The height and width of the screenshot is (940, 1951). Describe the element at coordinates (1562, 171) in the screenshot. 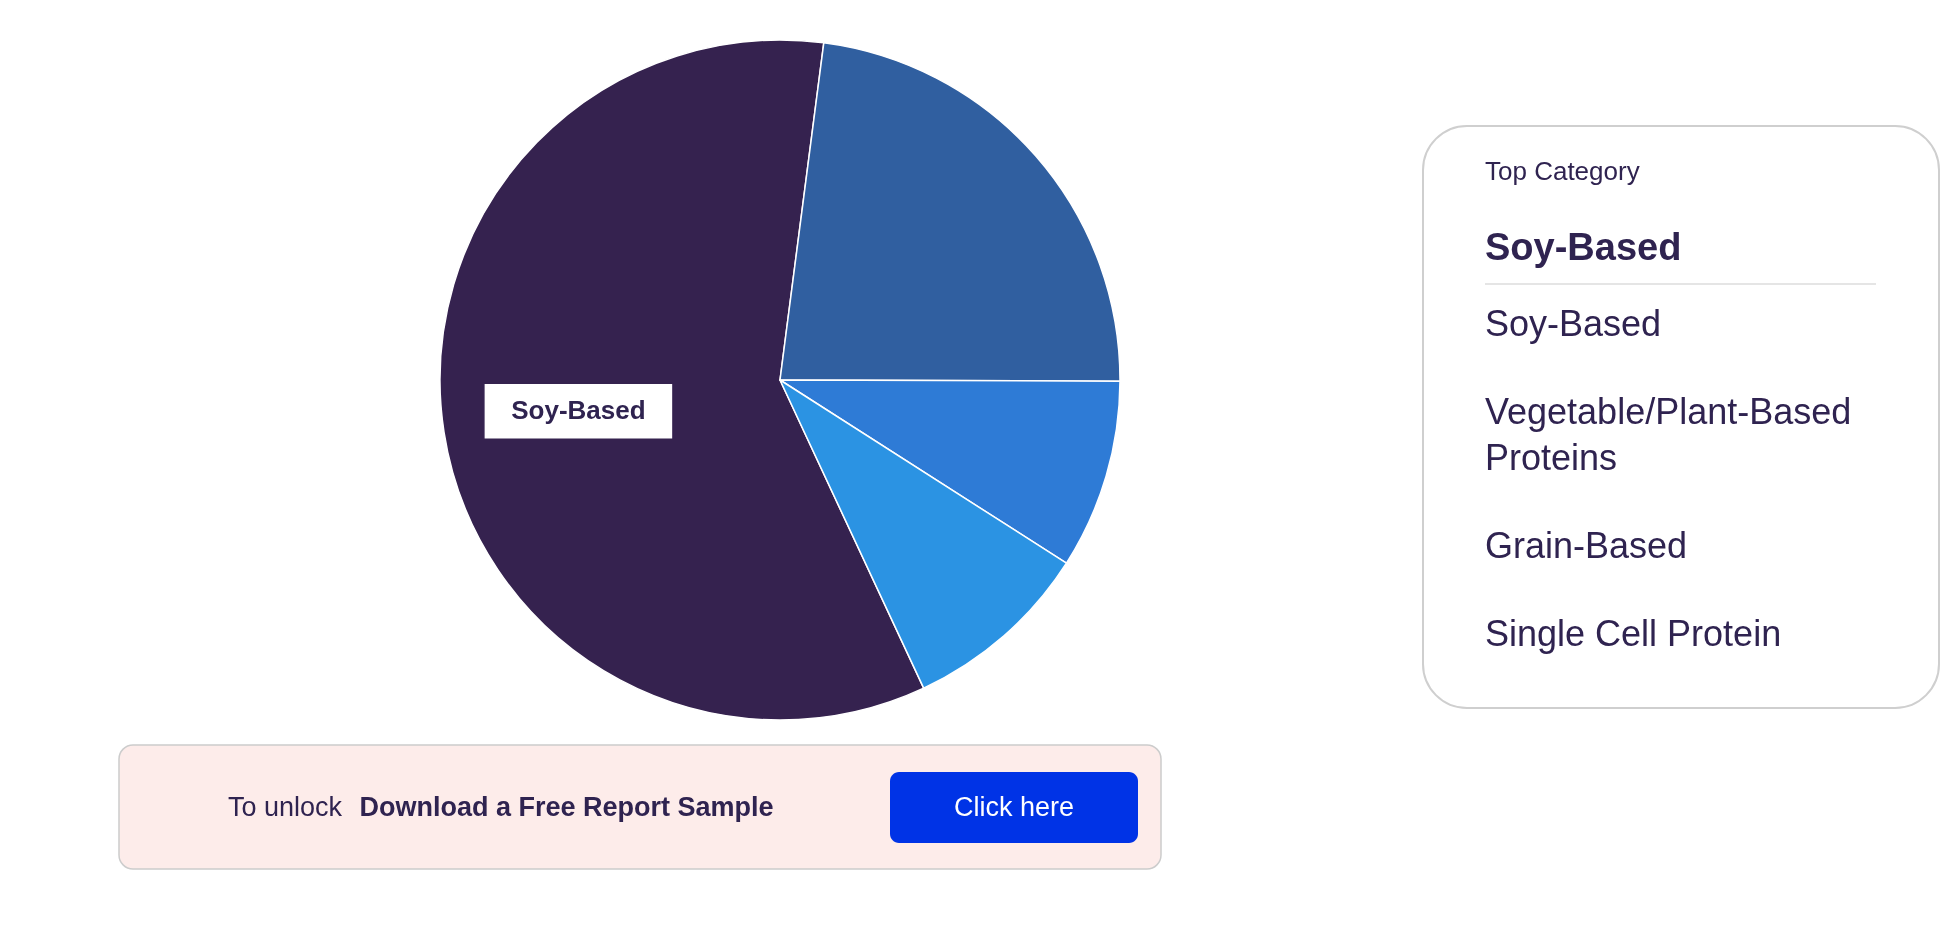

I see `text: Top Category` at that location.